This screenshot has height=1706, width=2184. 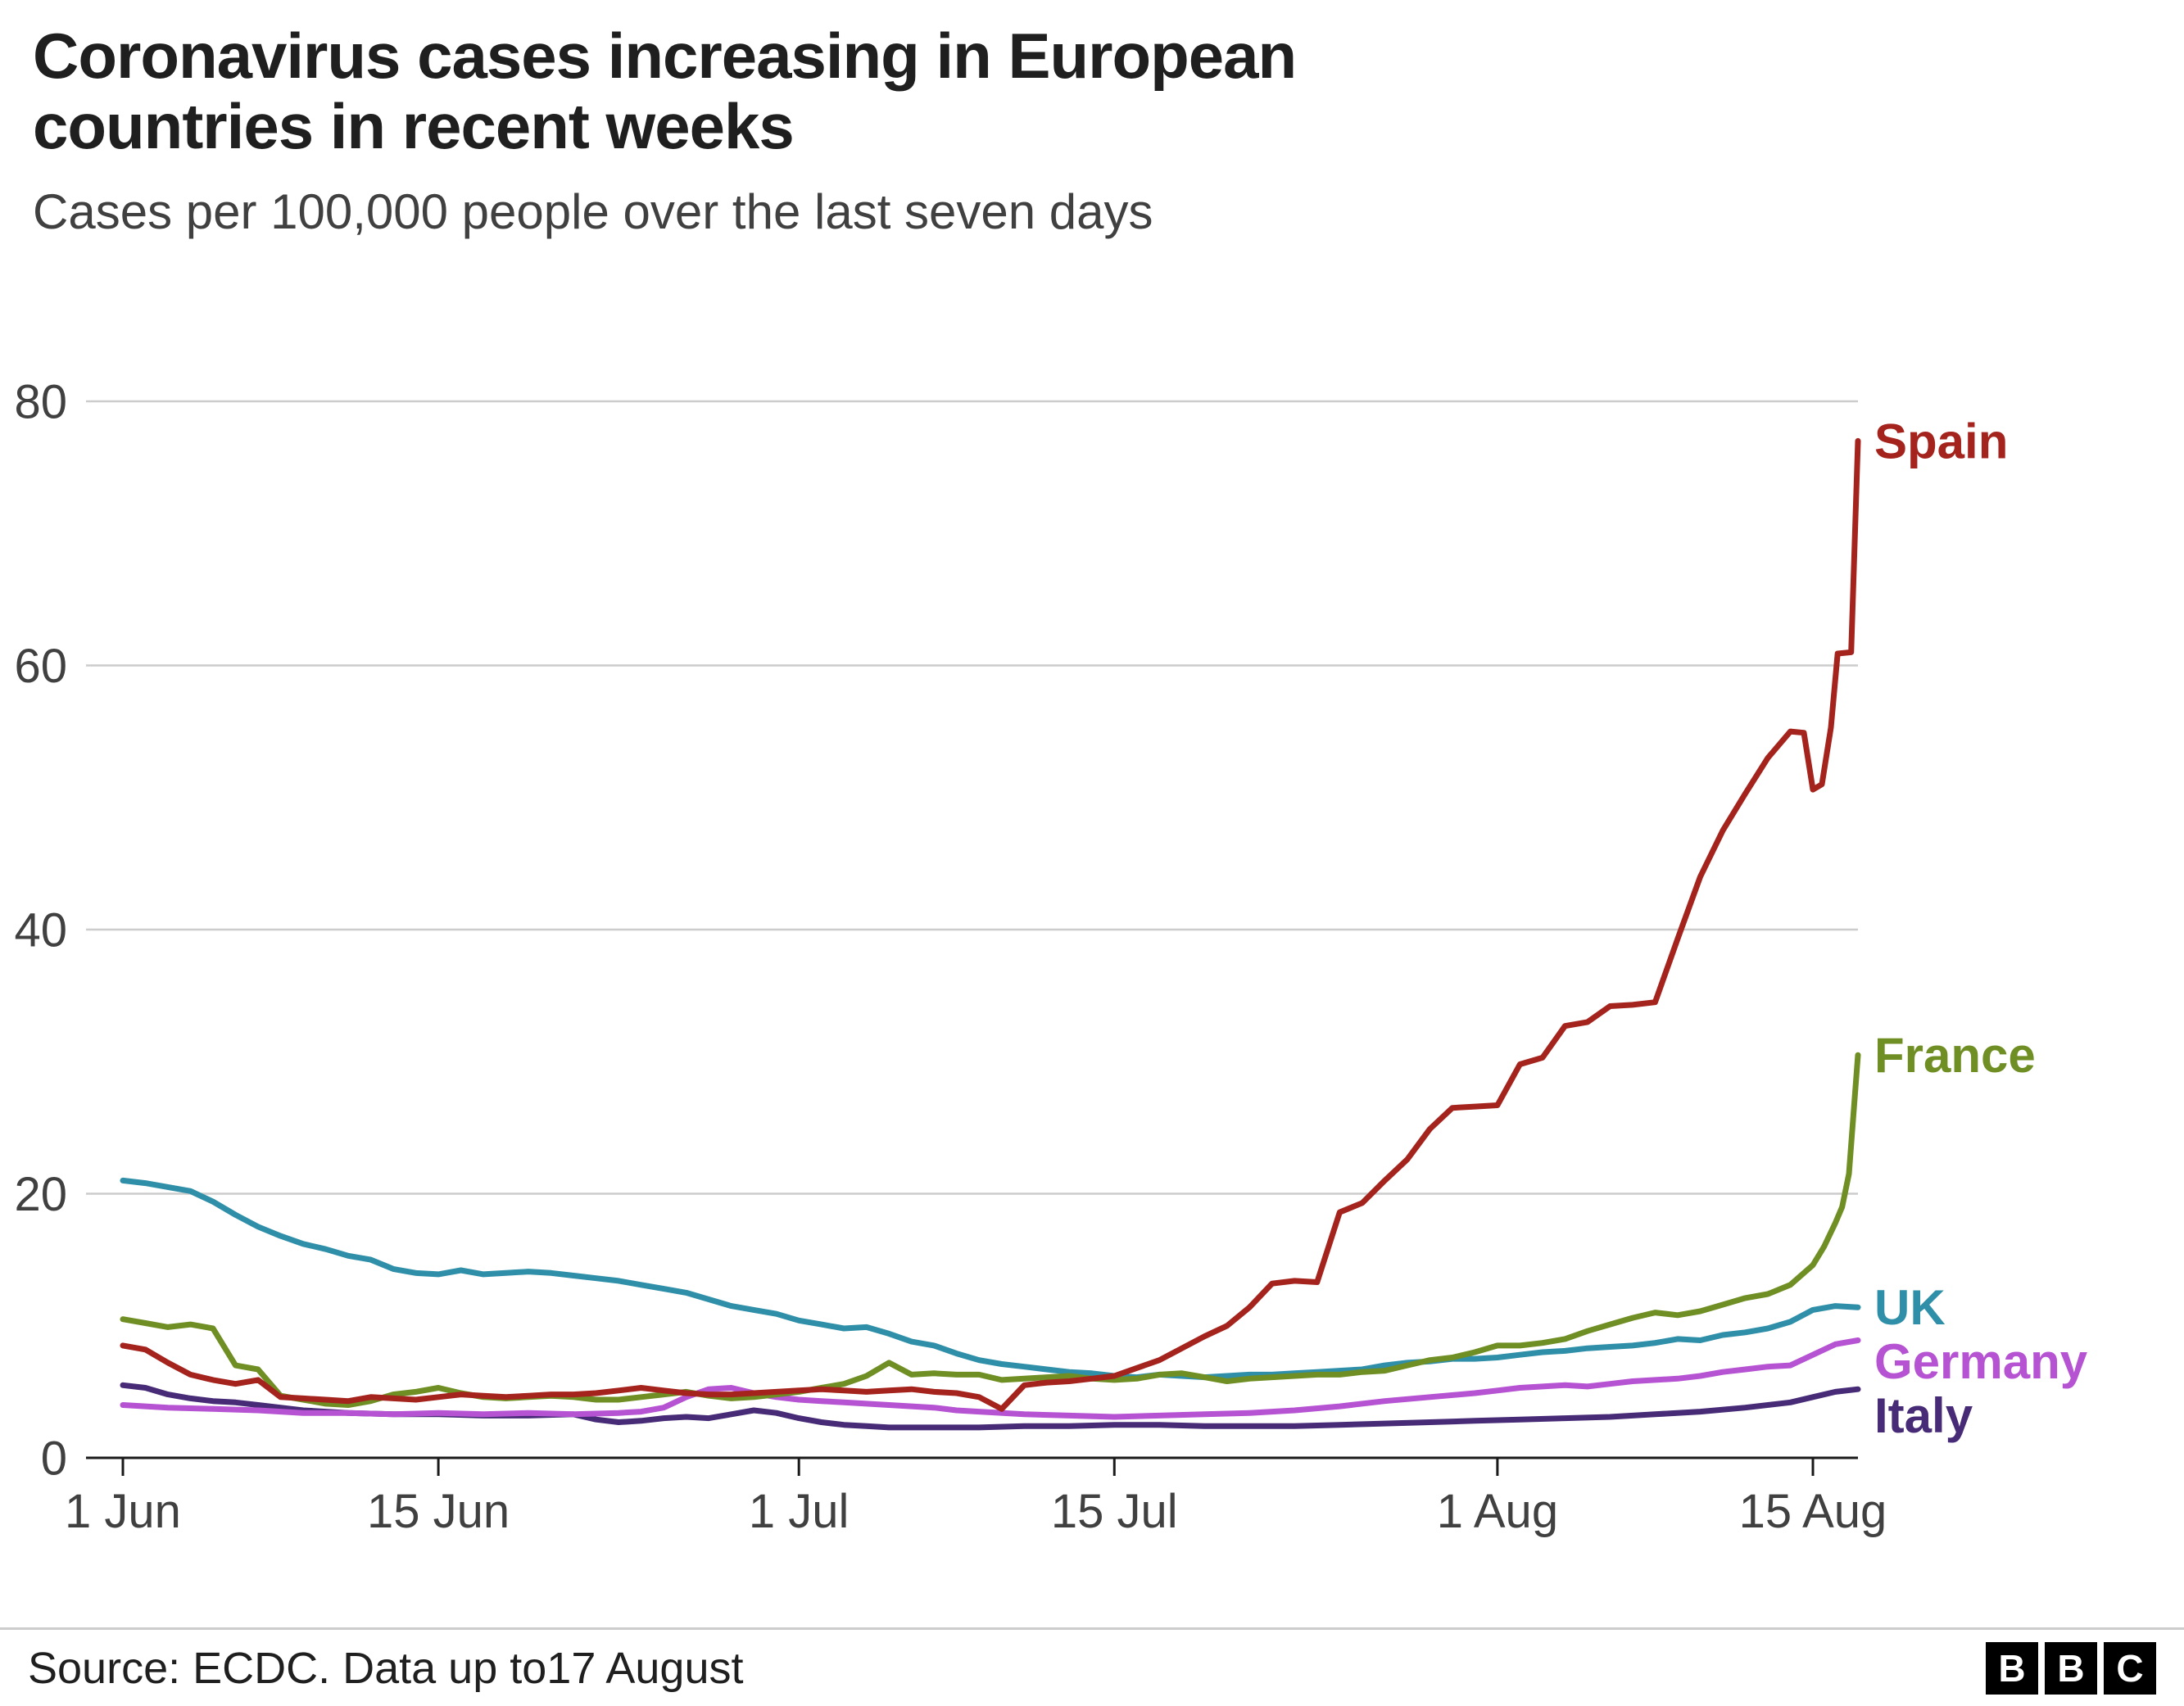 What do you see at coordinates (991, 1378) in the screenshot?
I see `series-line-germany` at bounding box center [991, 1378].